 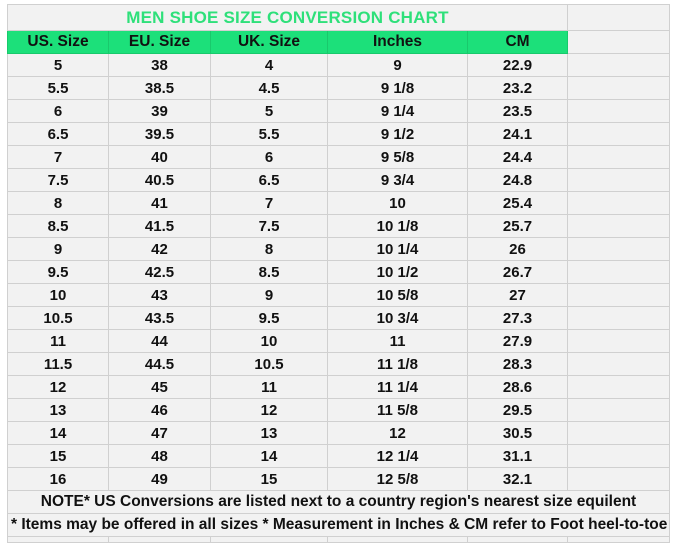 I want to click on table-cell: 27.3, so click(x=517, y=318).